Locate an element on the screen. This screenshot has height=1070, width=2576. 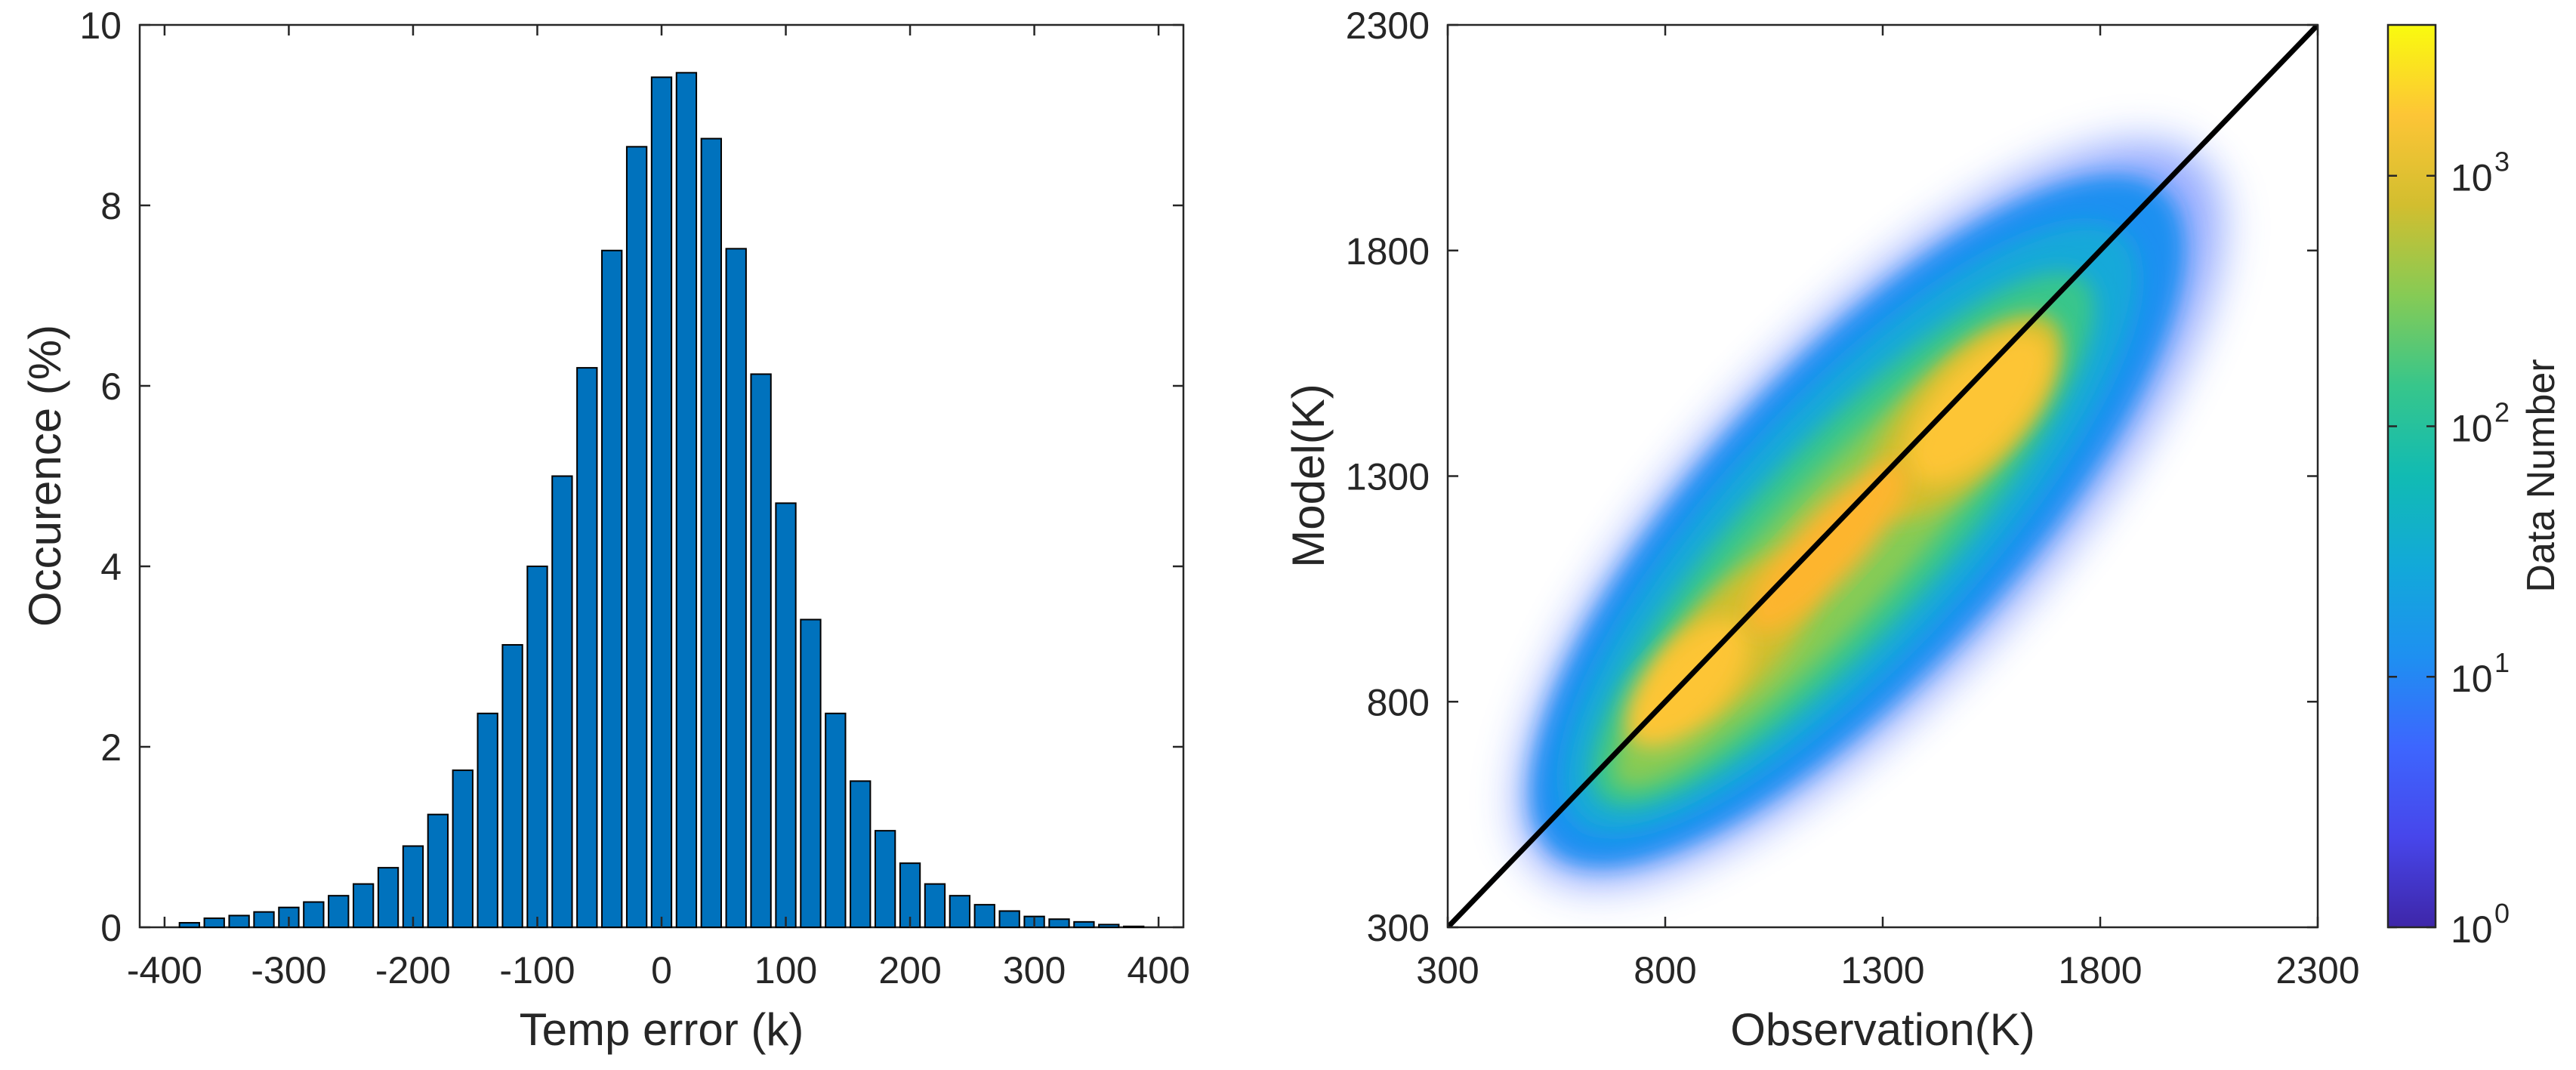
histogram-x-axis-label: Temp error (k) is located at coordinates (662, 1029).